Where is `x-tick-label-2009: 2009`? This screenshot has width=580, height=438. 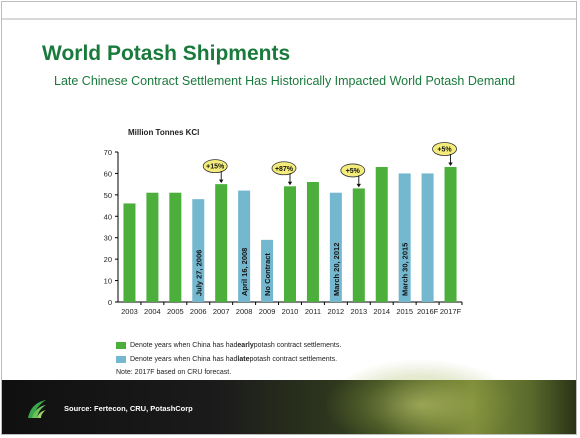
x-tick-label-2009: 2009 is located at coordinates (267, 311).